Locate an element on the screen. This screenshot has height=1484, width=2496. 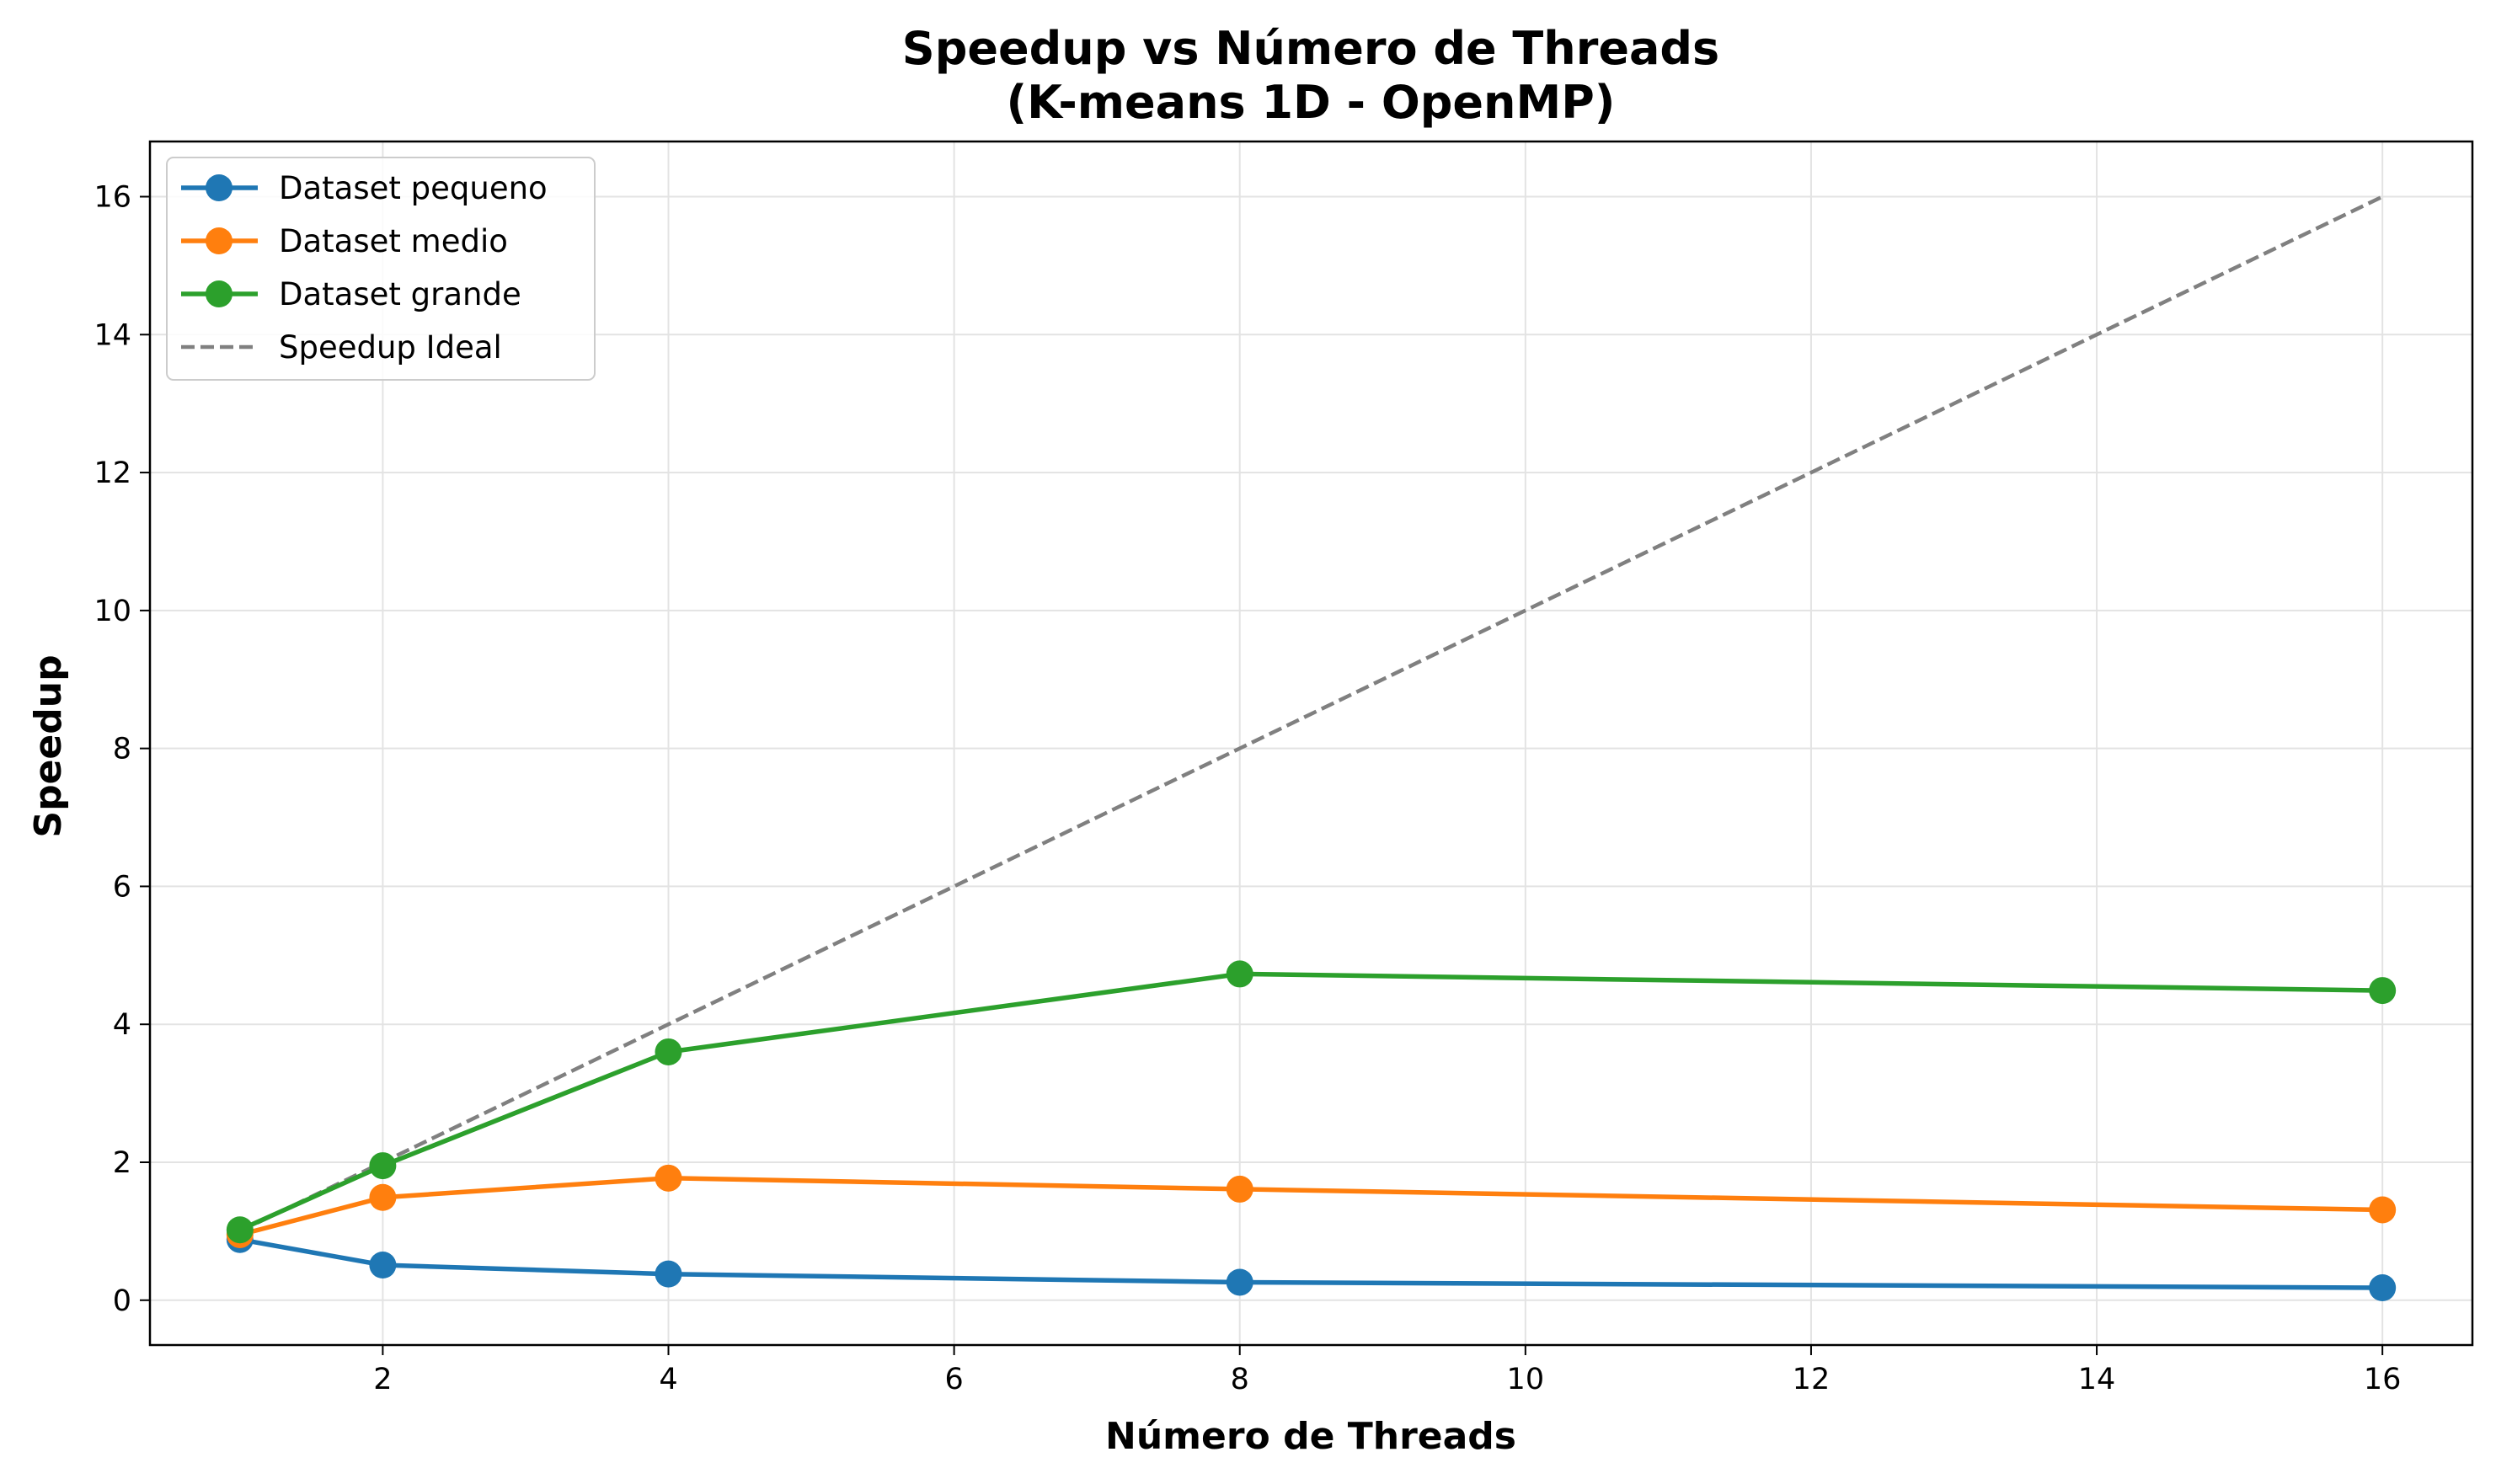
y-tick-label: 6 is located at coordinates (122, 887).